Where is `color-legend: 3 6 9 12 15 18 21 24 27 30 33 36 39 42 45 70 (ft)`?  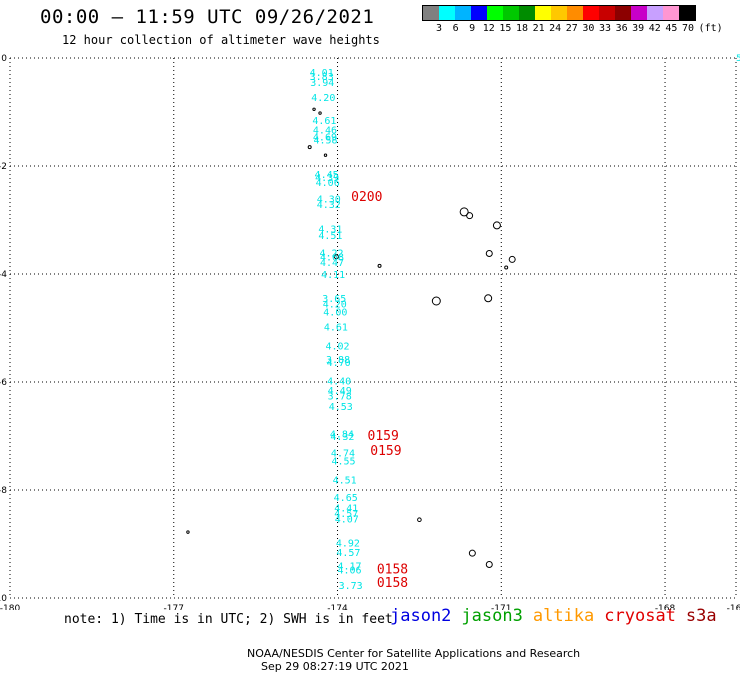 color-legend: 3 6 9 12 15 18 21 24 27 30 33 36 39 42 45 70 (ft) is located at coordinates (572, 19).